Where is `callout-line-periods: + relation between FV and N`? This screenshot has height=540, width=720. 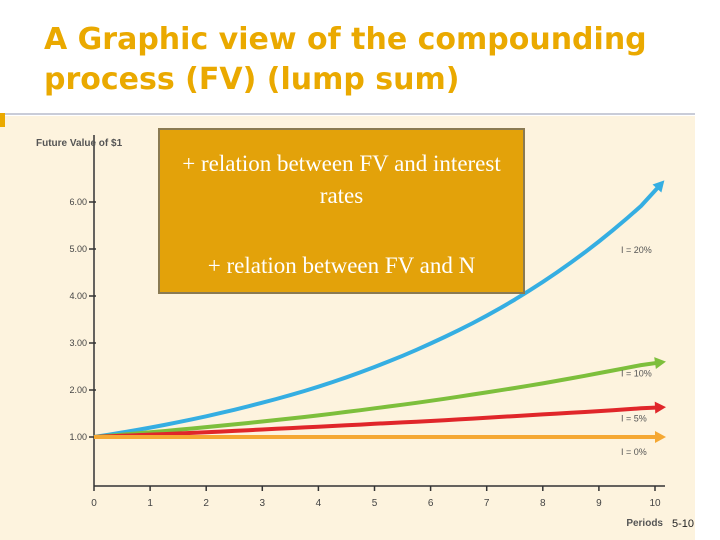 callout-line-periods: + relation between FV and N is located at coordinates (341, 265).